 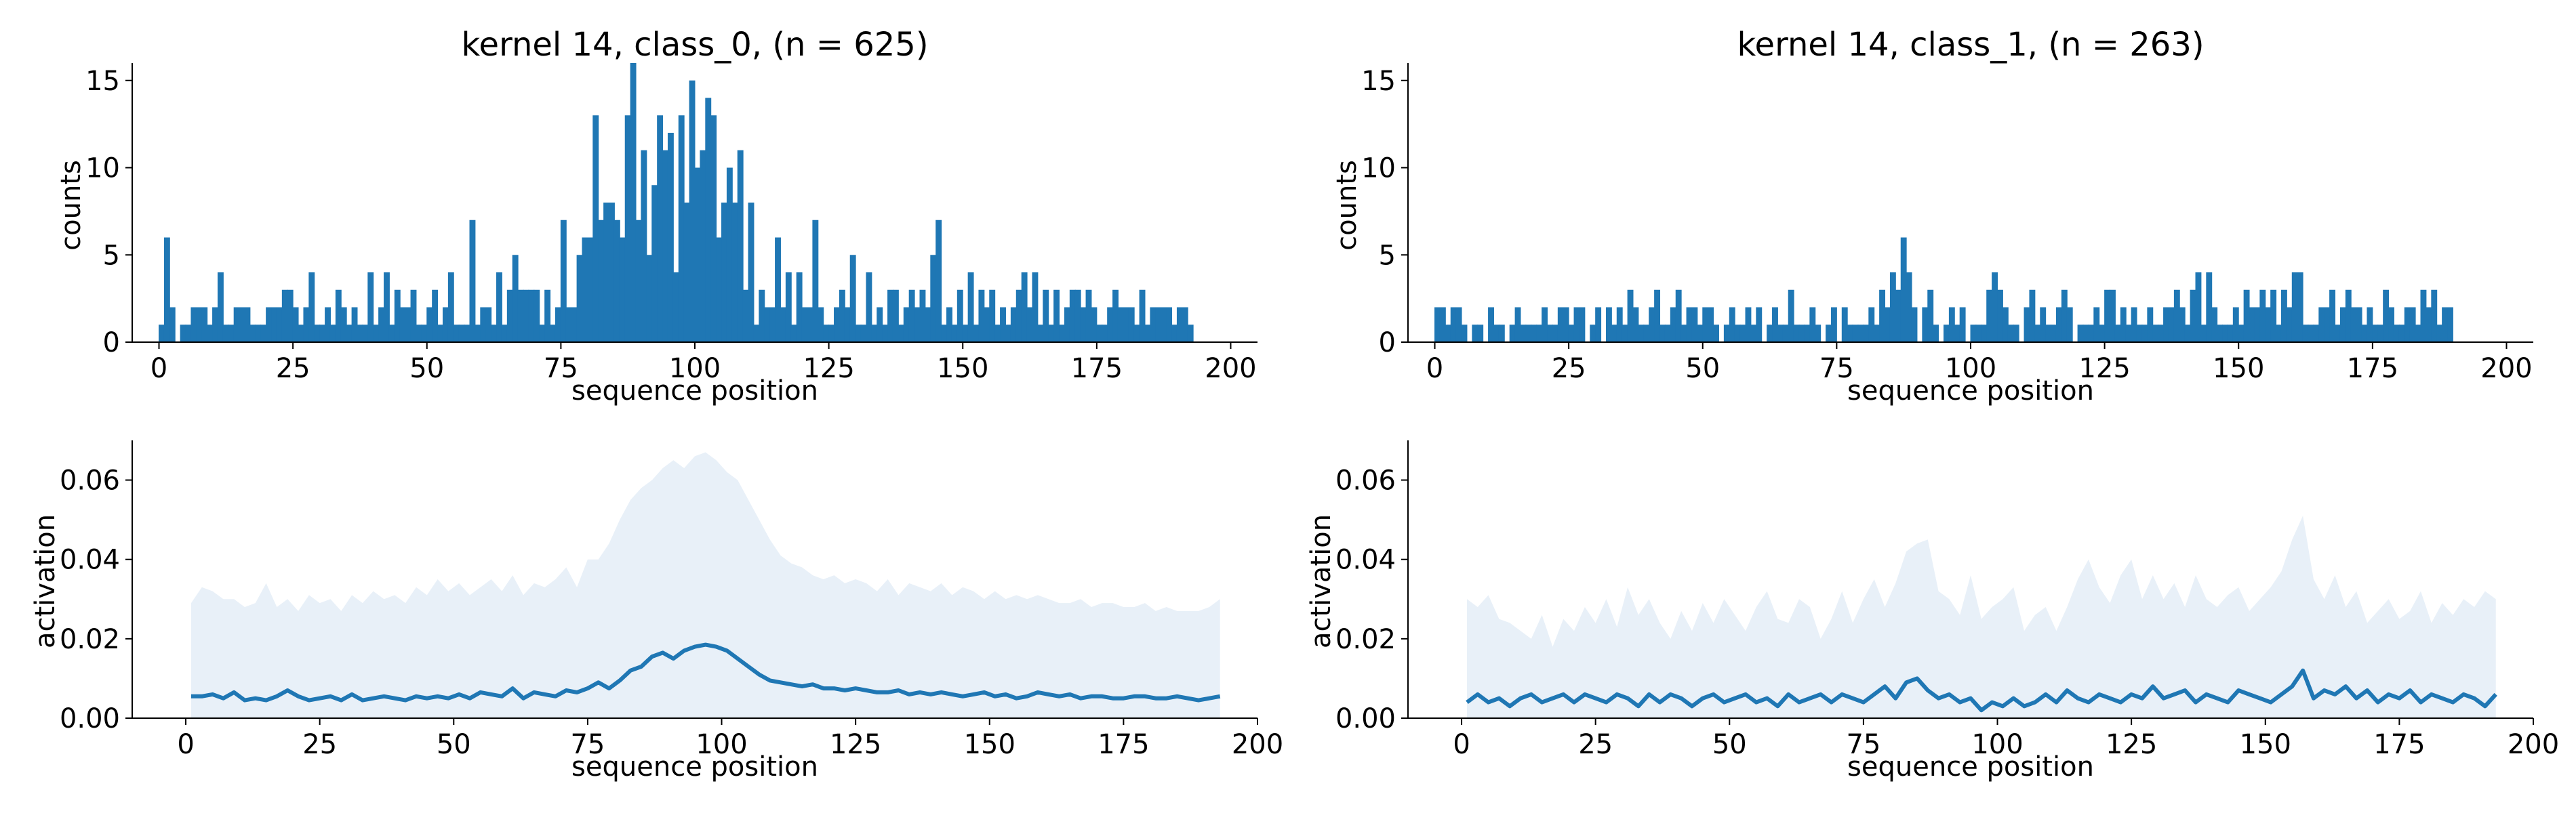 What do you see at coordinates (1595, 744) in the screenshot?
I see `x-tick-label: 25` at bounding box center [1595, 744].